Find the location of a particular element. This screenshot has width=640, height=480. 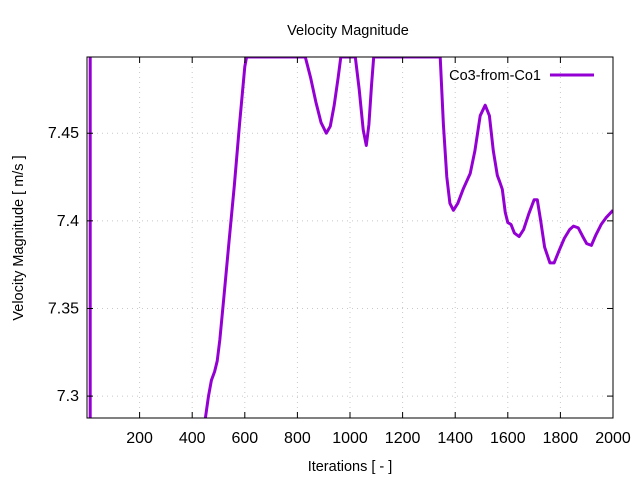

y-tick-label: 7.3 is located at coordinates (68, 396).